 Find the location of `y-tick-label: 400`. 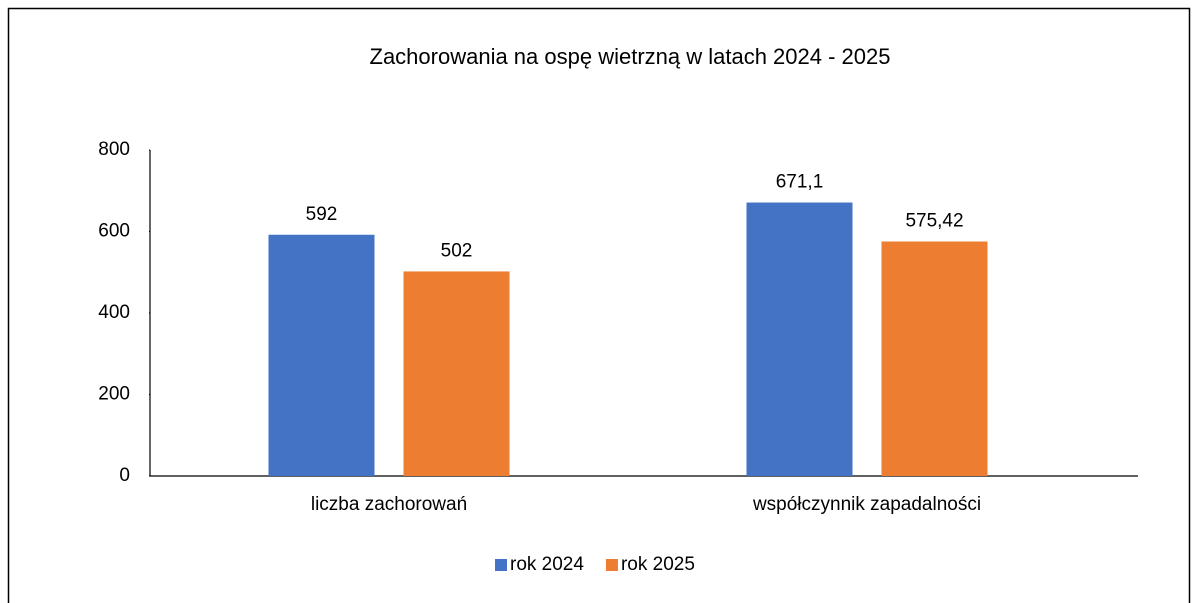

y-tick-label: 400 is located at coordinates (114, 312).